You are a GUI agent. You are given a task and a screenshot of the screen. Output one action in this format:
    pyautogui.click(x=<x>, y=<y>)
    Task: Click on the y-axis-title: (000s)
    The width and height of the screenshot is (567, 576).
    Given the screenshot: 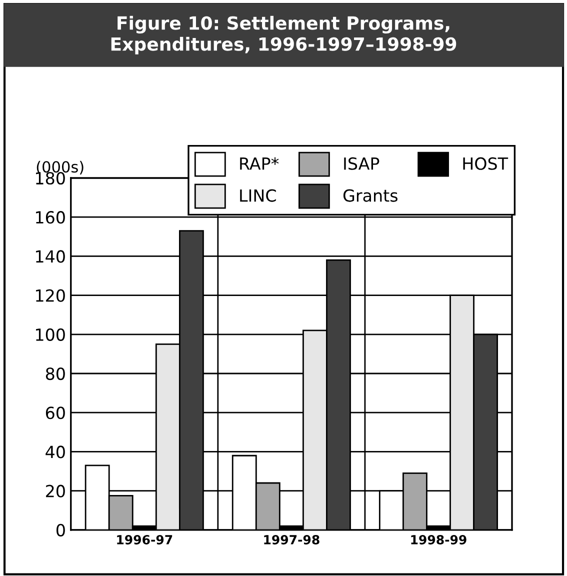 What is the action you would take?
    pyautogui.click(x=60, y=167)
    